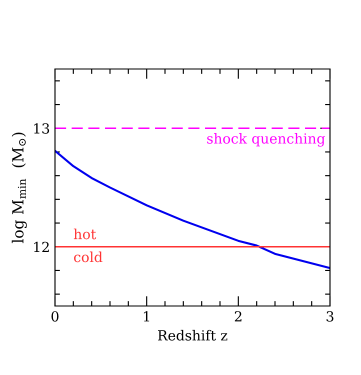 This screenshot has height=375, width=361. I want to click on x-axis-title: Redshift z, so click(193, 335).